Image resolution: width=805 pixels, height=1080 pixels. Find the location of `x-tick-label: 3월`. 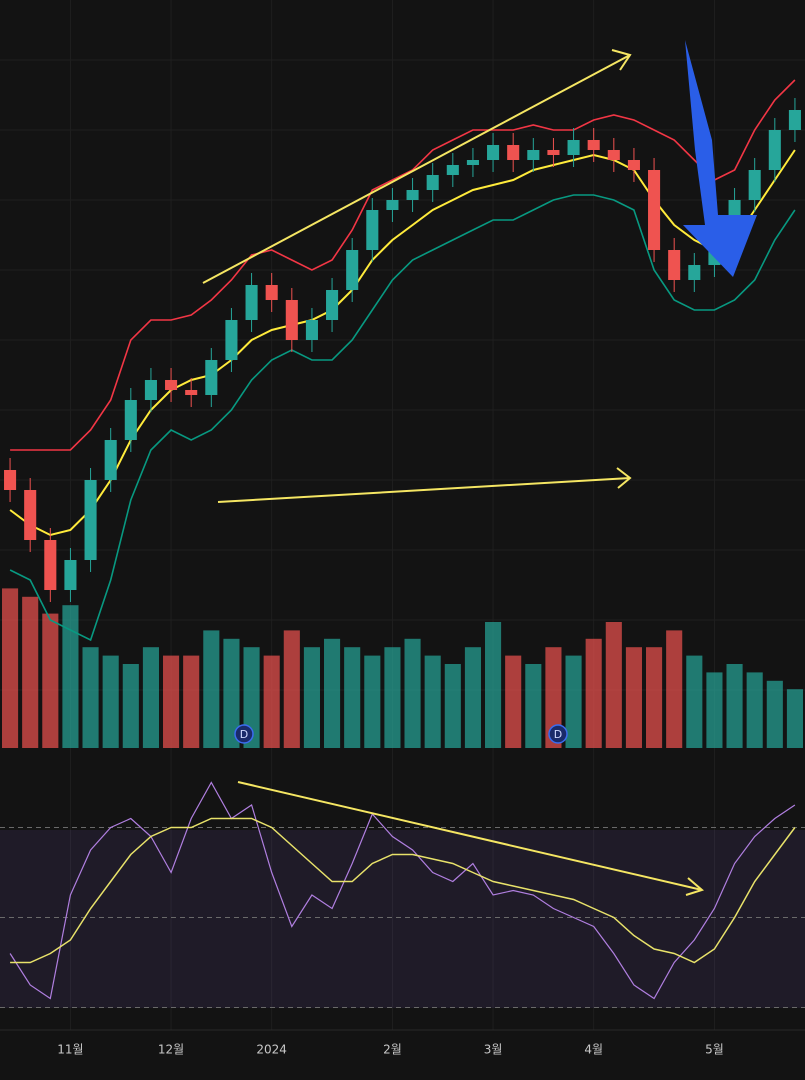

x-tick-label: 3월 is located at coordinates (493, 1050).